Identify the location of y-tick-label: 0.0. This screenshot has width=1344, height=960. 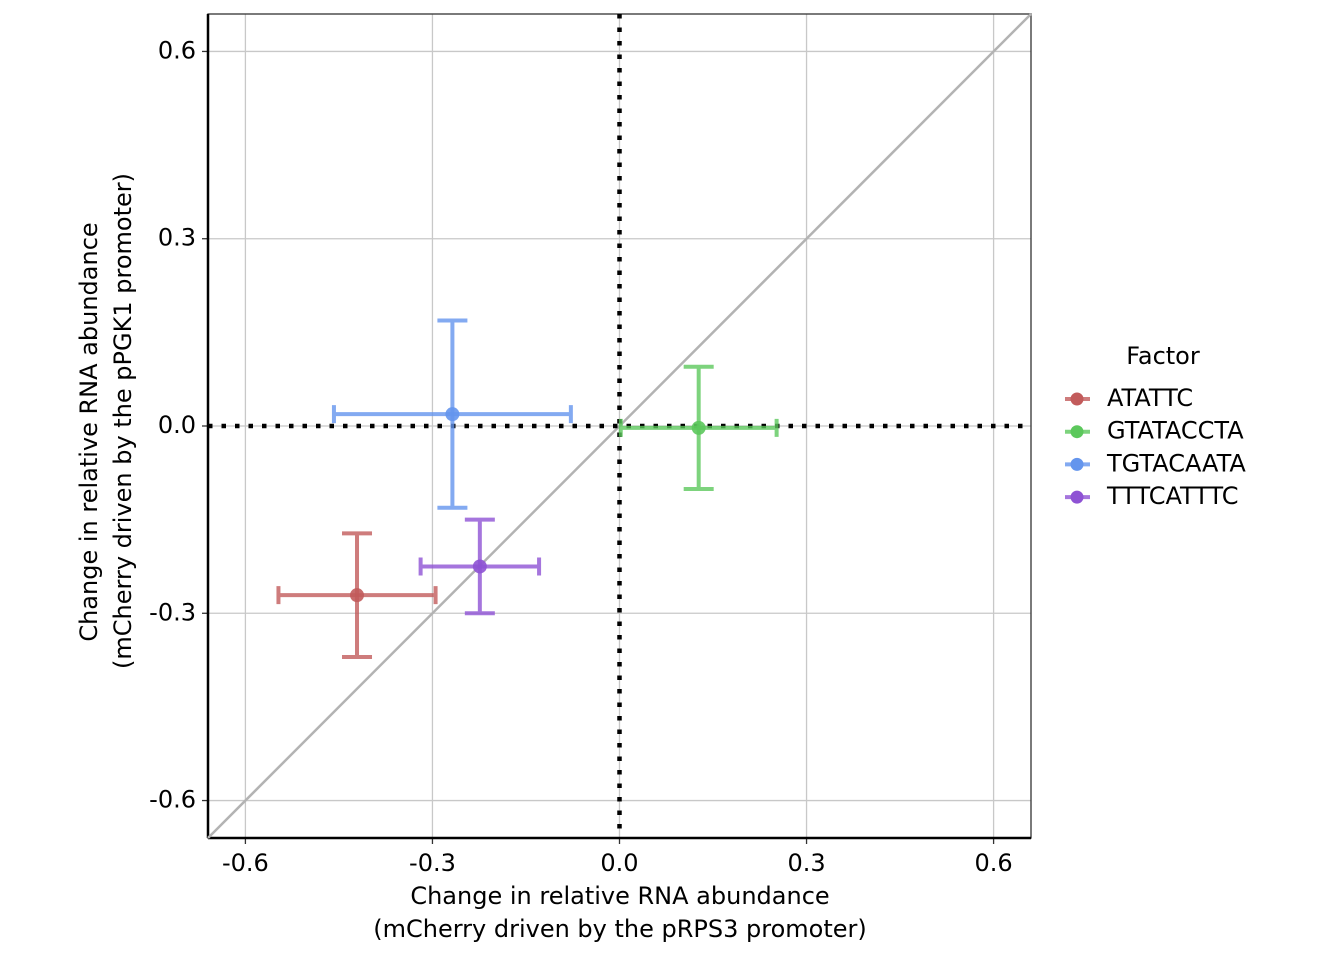
(177, 425).